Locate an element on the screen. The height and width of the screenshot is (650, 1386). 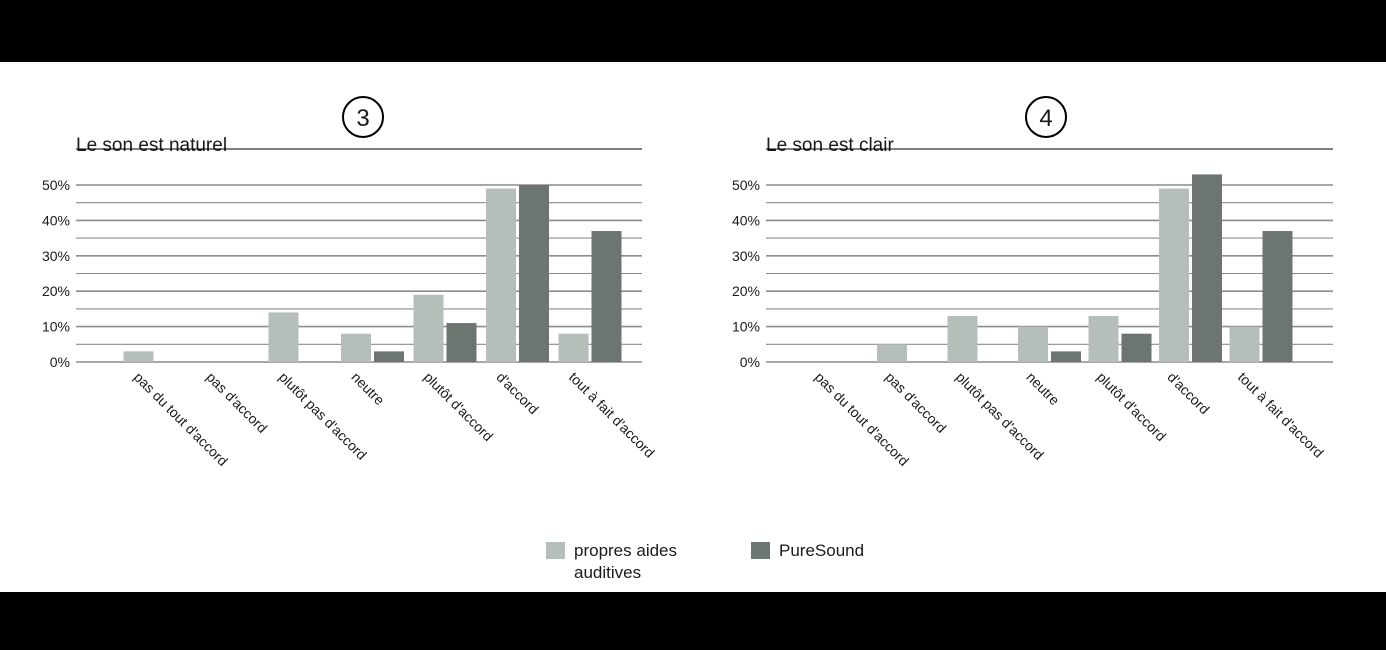
legend-label-puresound: PureSound is located at coordinates (822, 550).